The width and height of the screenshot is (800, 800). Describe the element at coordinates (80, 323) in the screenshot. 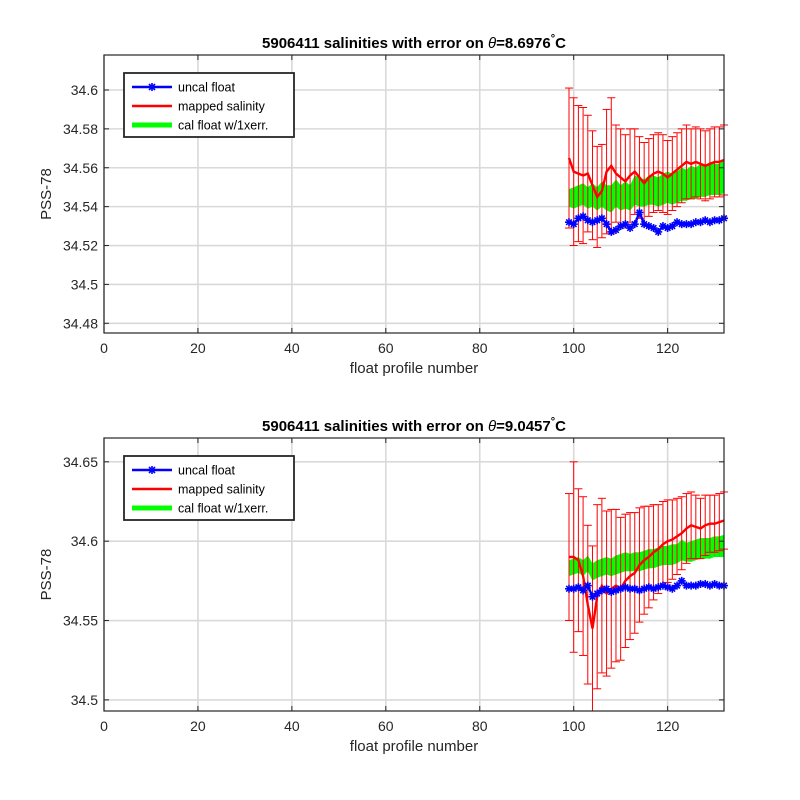

I see `y-tick-label: 34.48` at that location.